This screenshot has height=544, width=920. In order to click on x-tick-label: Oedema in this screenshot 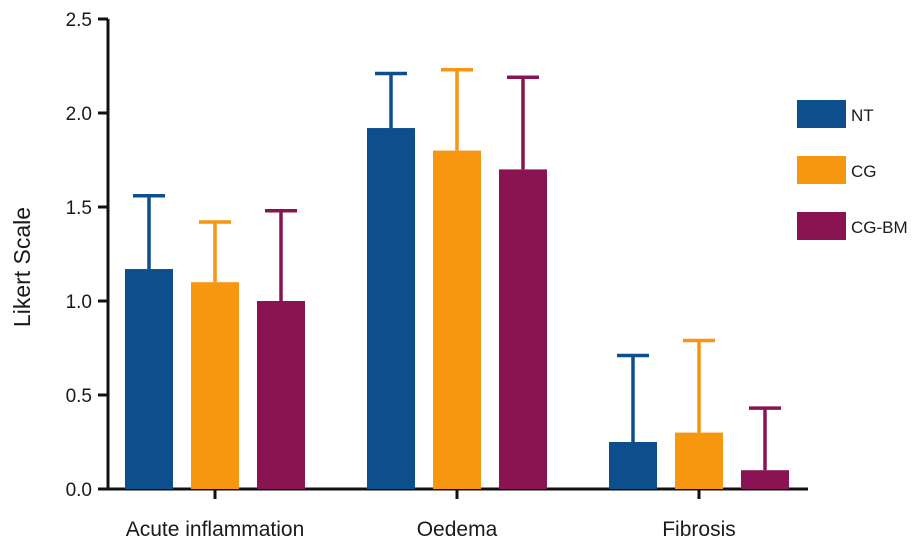, I will do `click(457, 529)`.